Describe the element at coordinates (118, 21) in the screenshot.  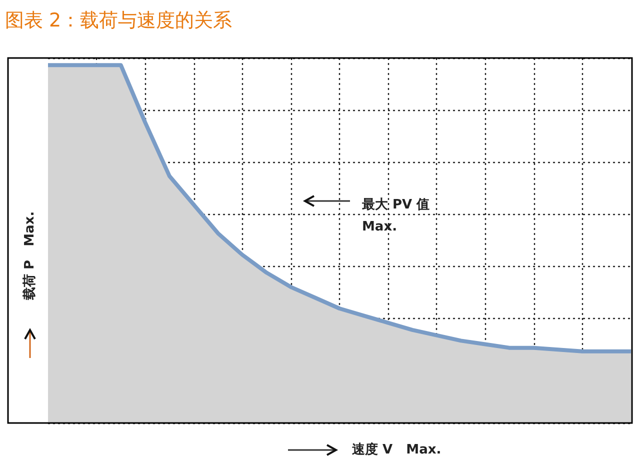
I see `chart-title: 图表 2：载荷与速度的关系` at that location.